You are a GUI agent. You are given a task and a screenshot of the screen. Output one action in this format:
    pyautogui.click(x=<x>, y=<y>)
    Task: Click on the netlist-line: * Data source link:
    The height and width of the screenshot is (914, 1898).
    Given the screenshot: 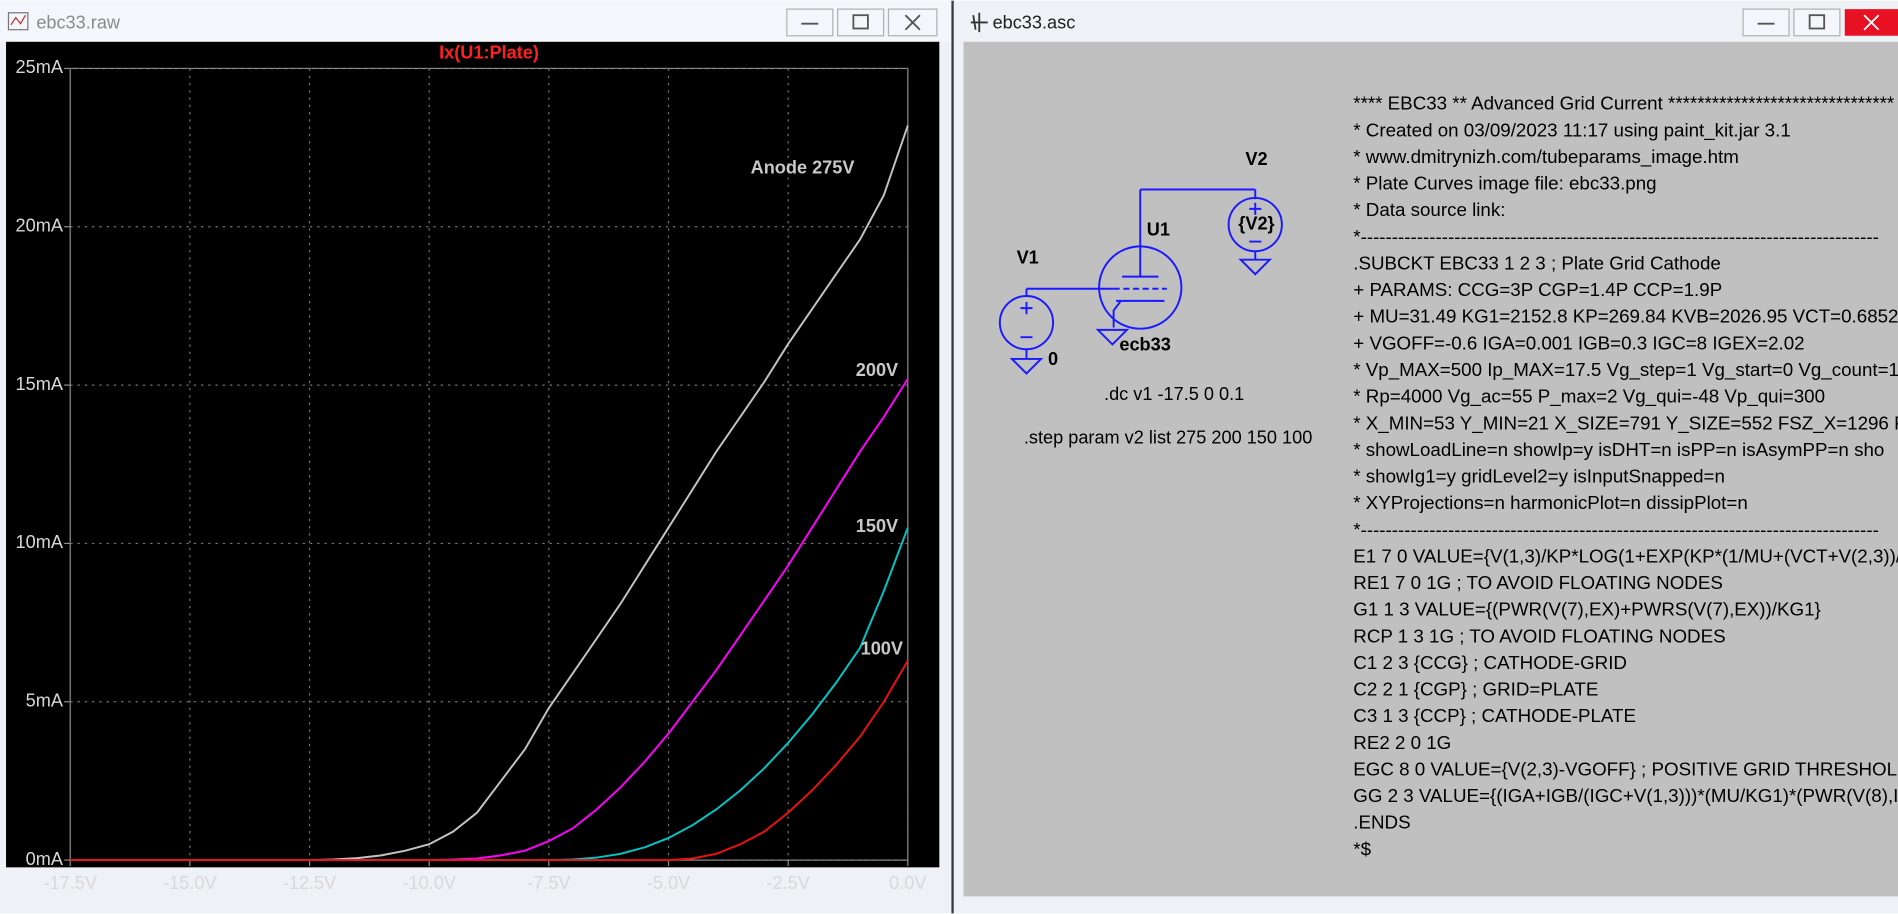 What is the action you would take?
    pyautogui.click(x=1429, y=209)
    